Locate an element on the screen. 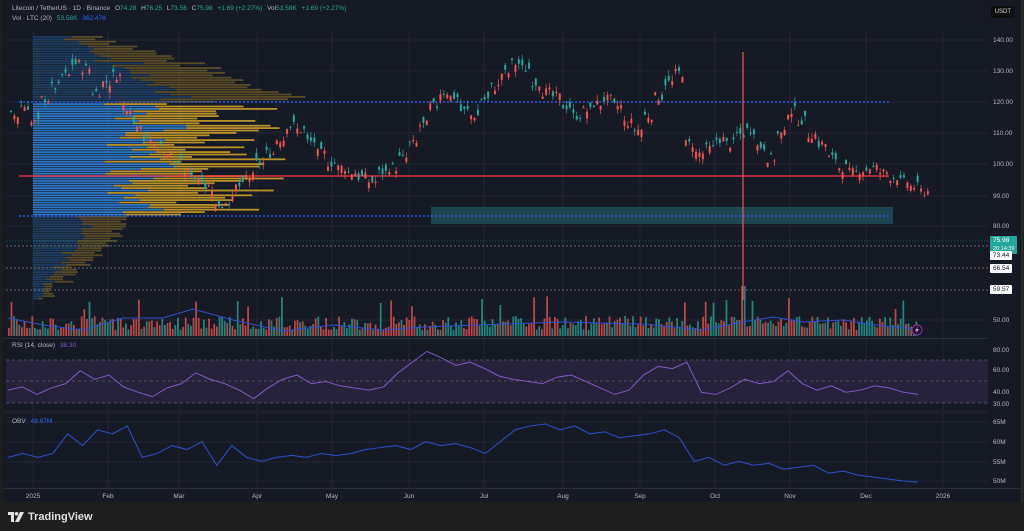 The width and height of the screenshot is (1024, 531). vol-value: 53.58K is located at coordinates (286, 8).